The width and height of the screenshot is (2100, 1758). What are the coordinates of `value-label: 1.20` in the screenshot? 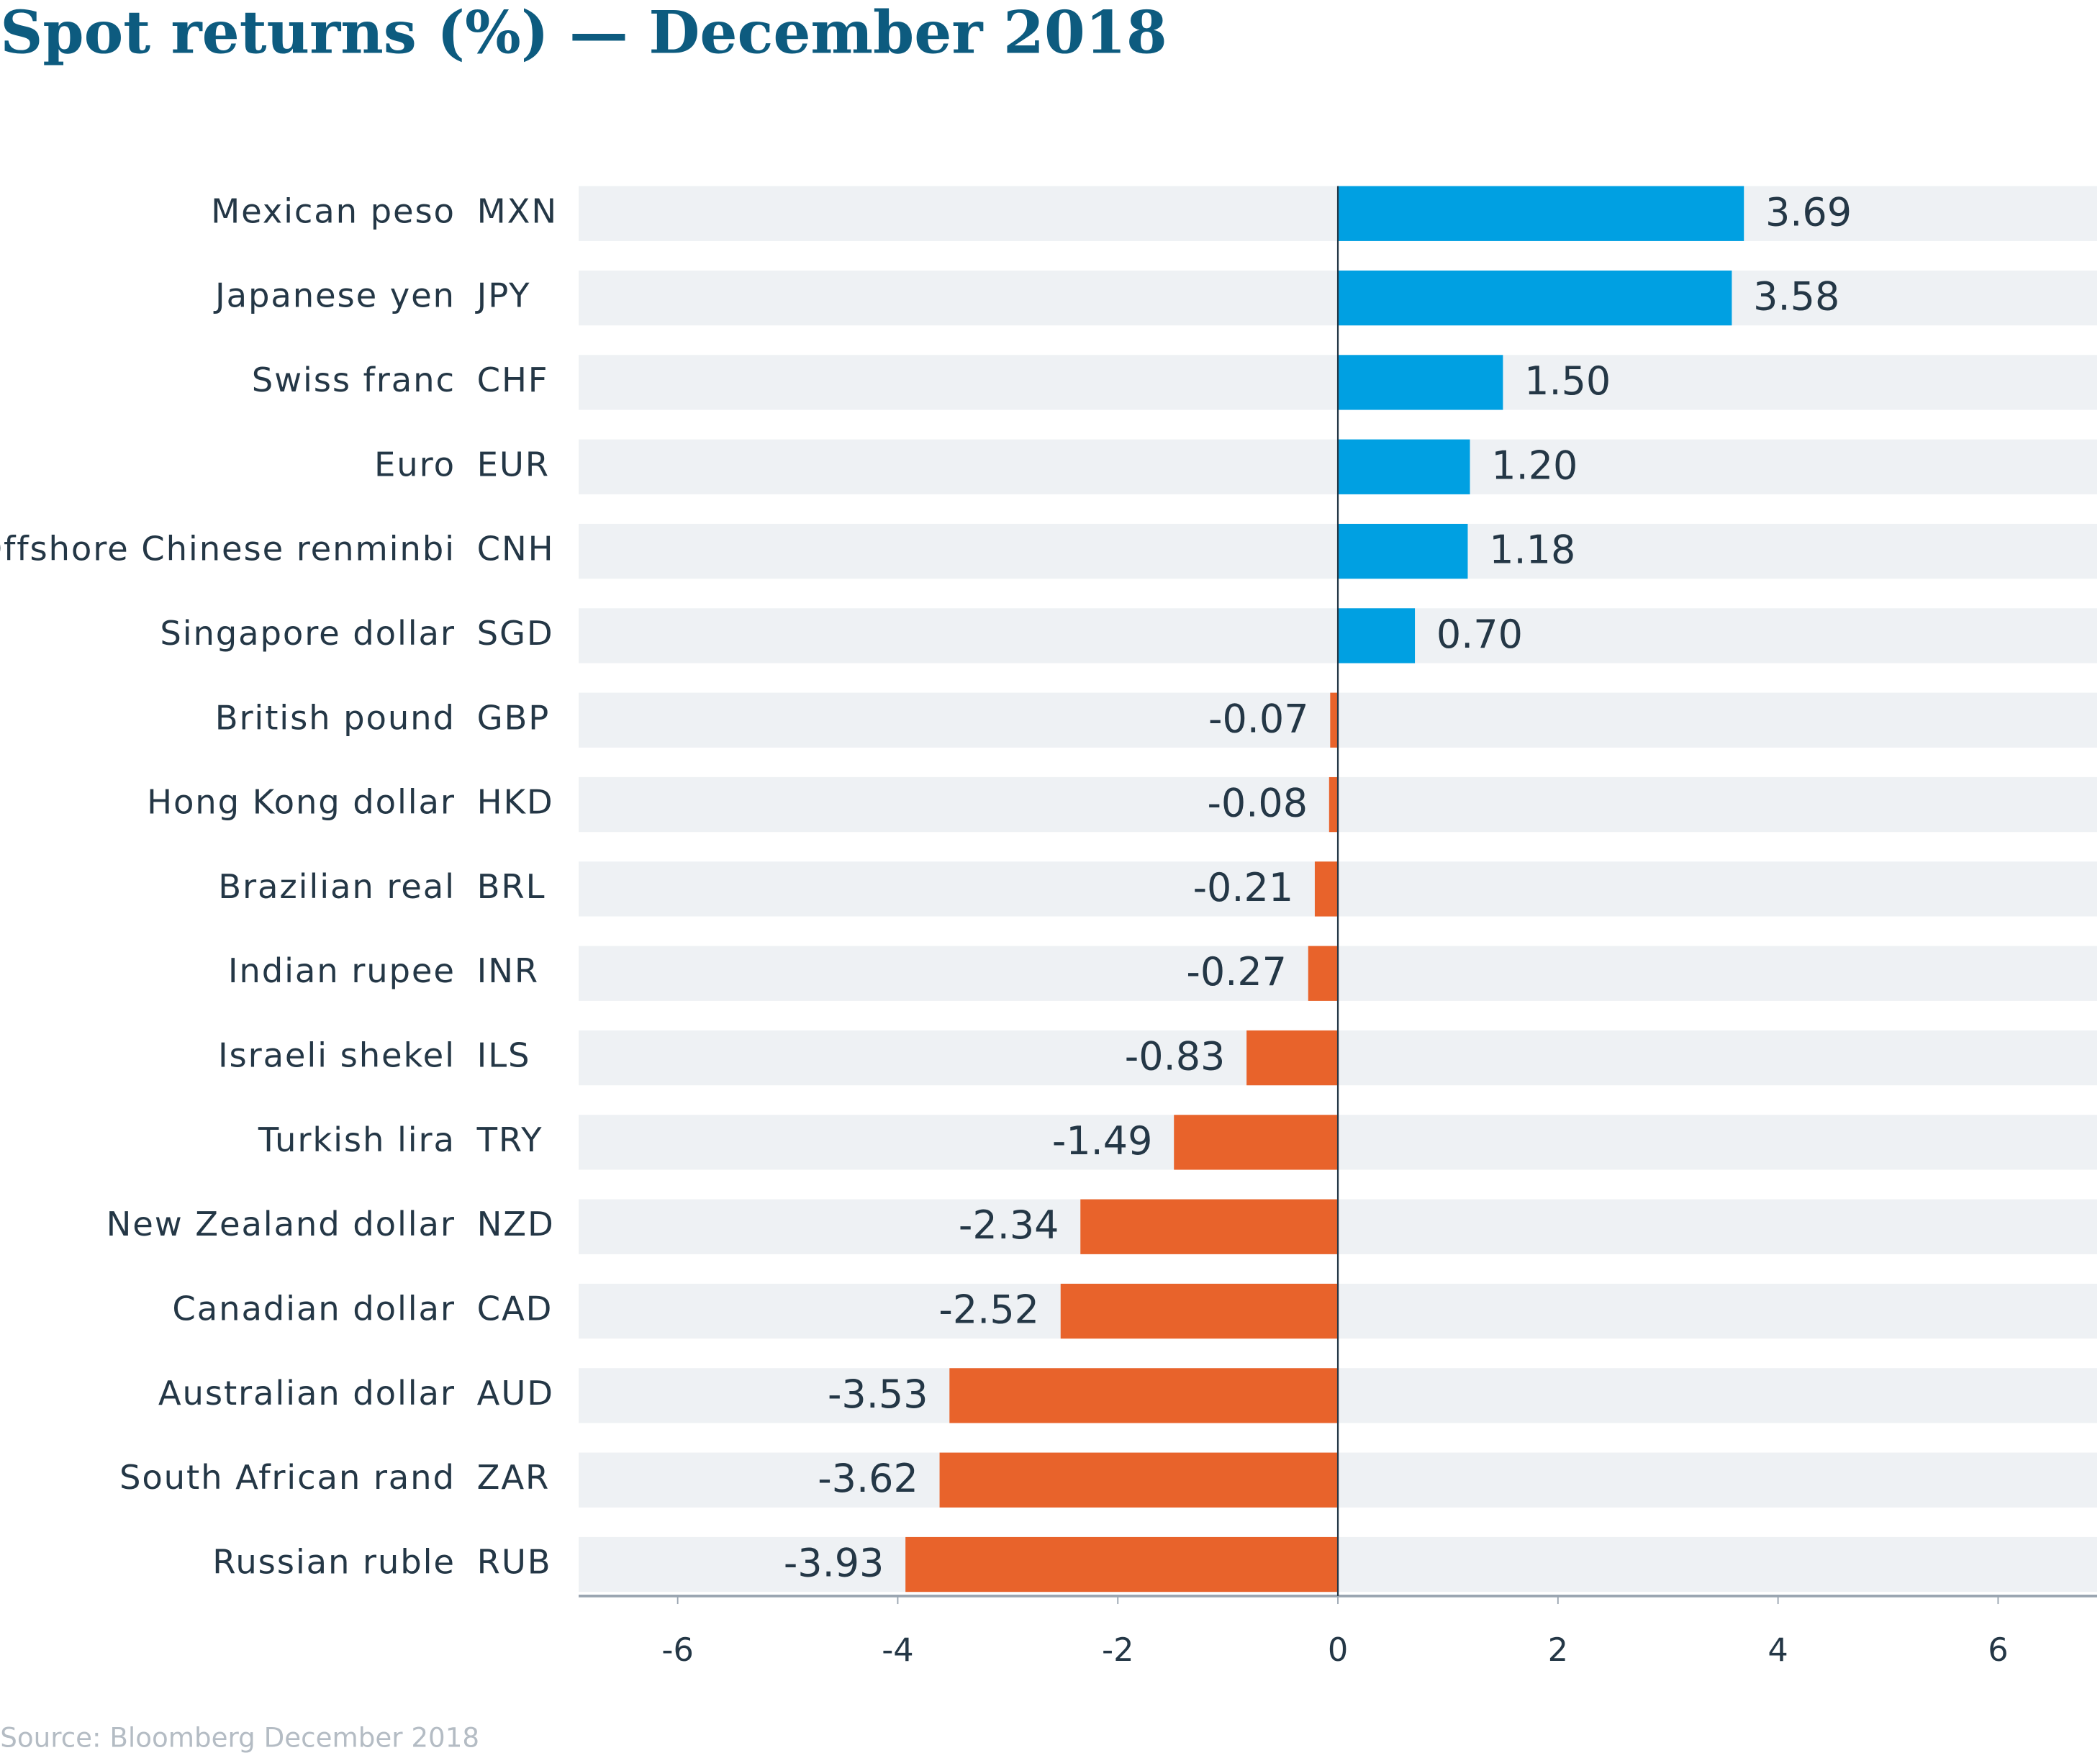 It's located at (1535, 465).